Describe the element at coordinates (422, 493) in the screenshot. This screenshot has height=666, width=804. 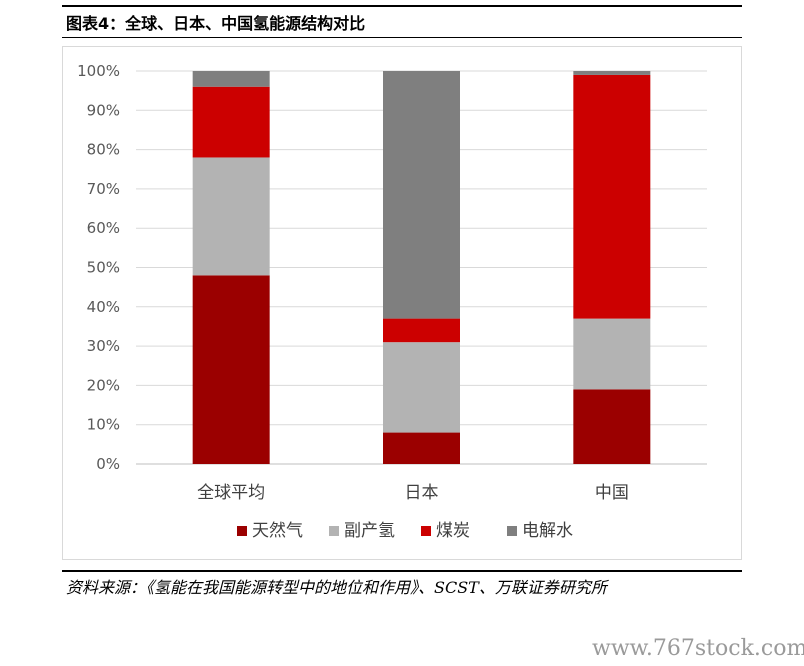
I see `x-tick-label: 日本` at that location.